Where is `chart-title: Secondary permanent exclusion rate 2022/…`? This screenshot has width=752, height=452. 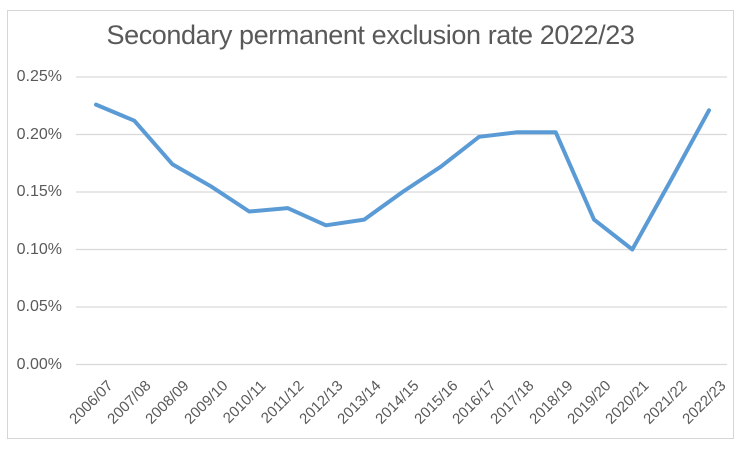 chart-title: Secondary permanent exclusion rate 2022/… is located at coordinates (370, 35).